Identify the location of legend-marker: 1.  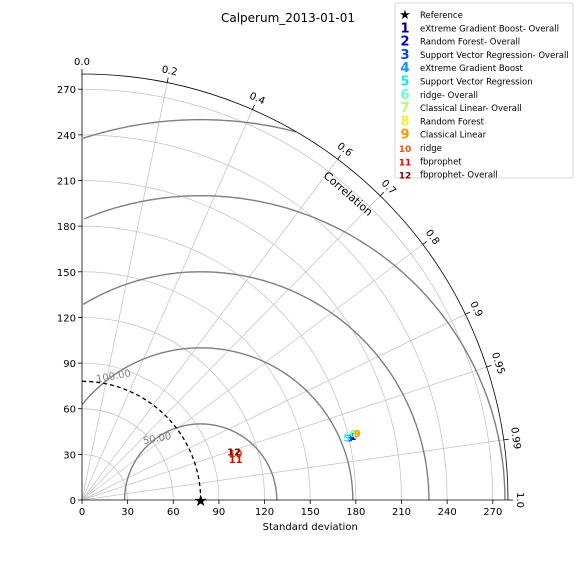
(404, 28).